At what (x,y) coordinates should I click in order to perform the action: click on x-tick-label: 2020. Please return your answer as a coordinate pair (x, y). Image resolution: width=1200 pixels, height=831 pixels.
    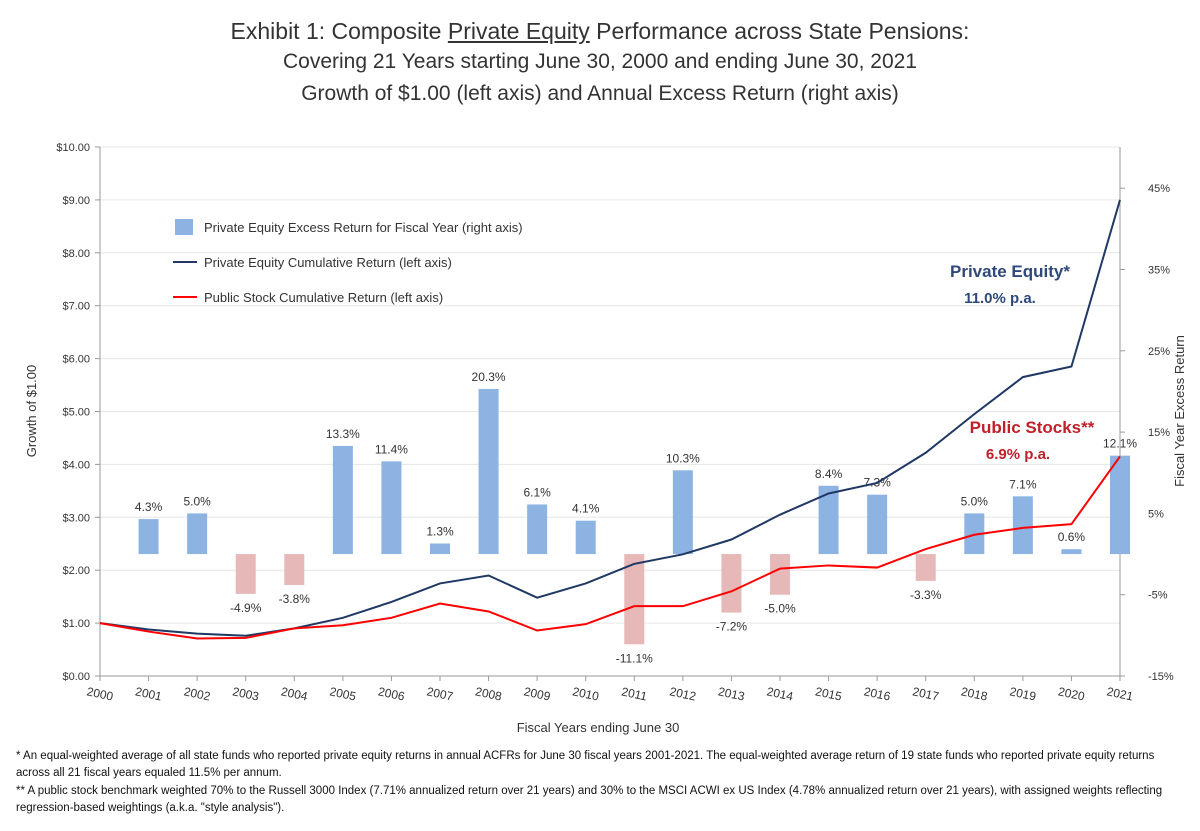
    Looking at the image, I should click on (1071, 693).